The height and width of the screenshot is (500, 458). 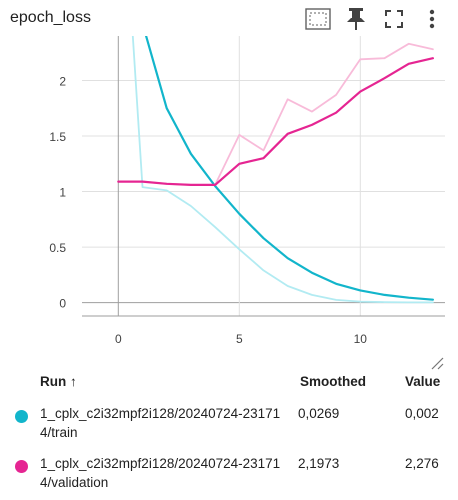 What do you see at coordinates (437, 363) in the screenshot?
I see `resize-handle-icon` at bounding box center [437, 363].